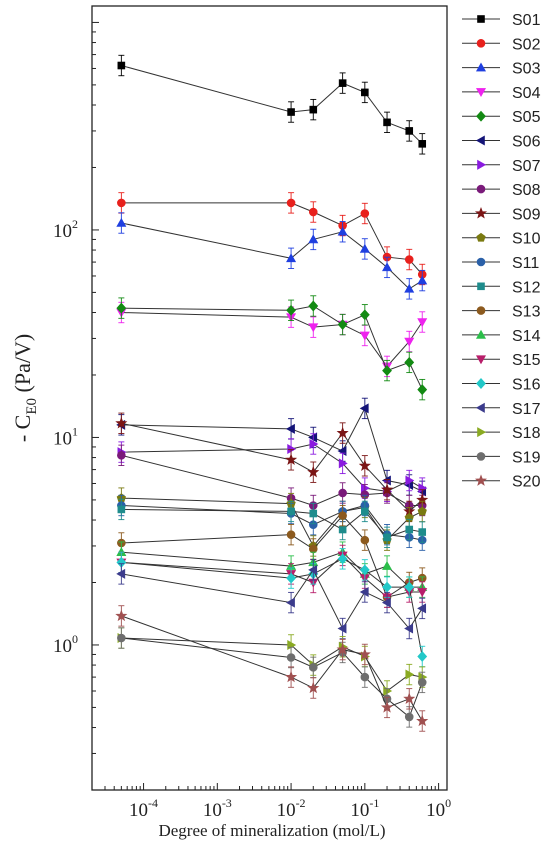 The width and height of the screenshot is (550, 846). Describe the element at coordinates (501, 44) in the screenshot. I see `legend-item: S02` at that location.